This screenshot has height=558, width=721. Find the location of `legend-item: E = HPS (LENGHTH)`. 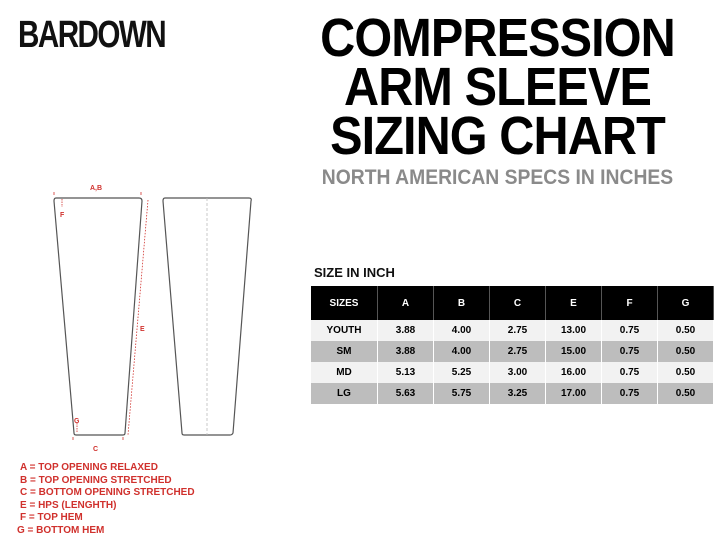

legend-item: E = HPS (LENGHTH) is located at coordinates (107, 506).